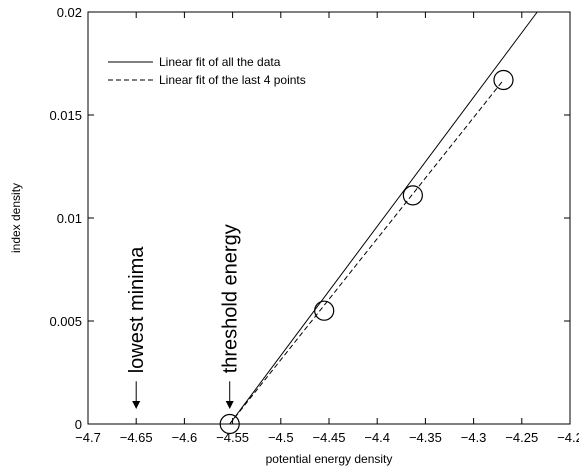  I want to click on y-tick-label: 0, so click(78, 424).